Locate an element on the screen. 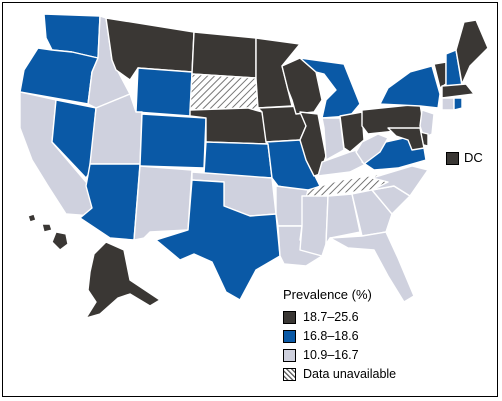 The height and width of the screenshot is (401, 502). legend-title: Prevalence (%) is located at coordinates (327, 294).